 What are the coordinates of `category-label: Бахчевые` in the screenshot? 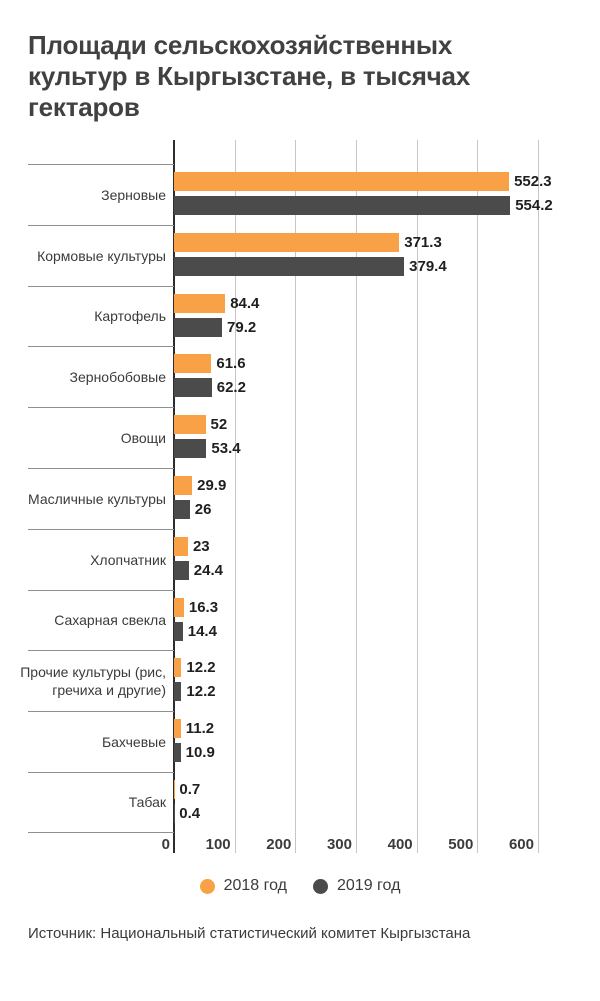 It's located at (101, 741).